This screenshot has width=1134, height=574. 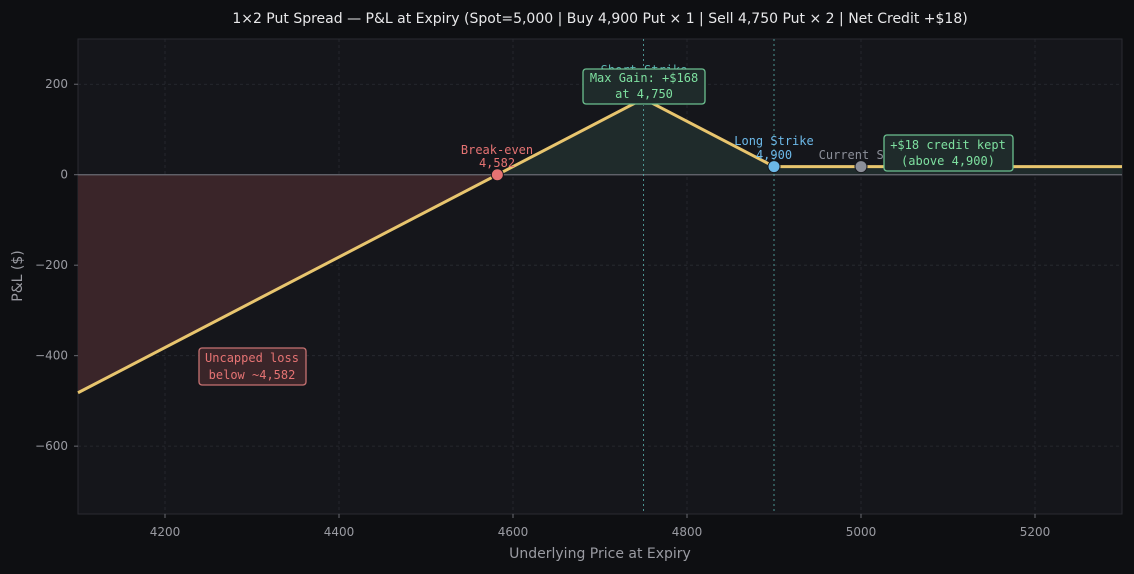 What do you see at coordinates (644, 78) in the screenshot?
I see `max-gain-label: Max Gain: +$168` at bounding box center [644, 78].